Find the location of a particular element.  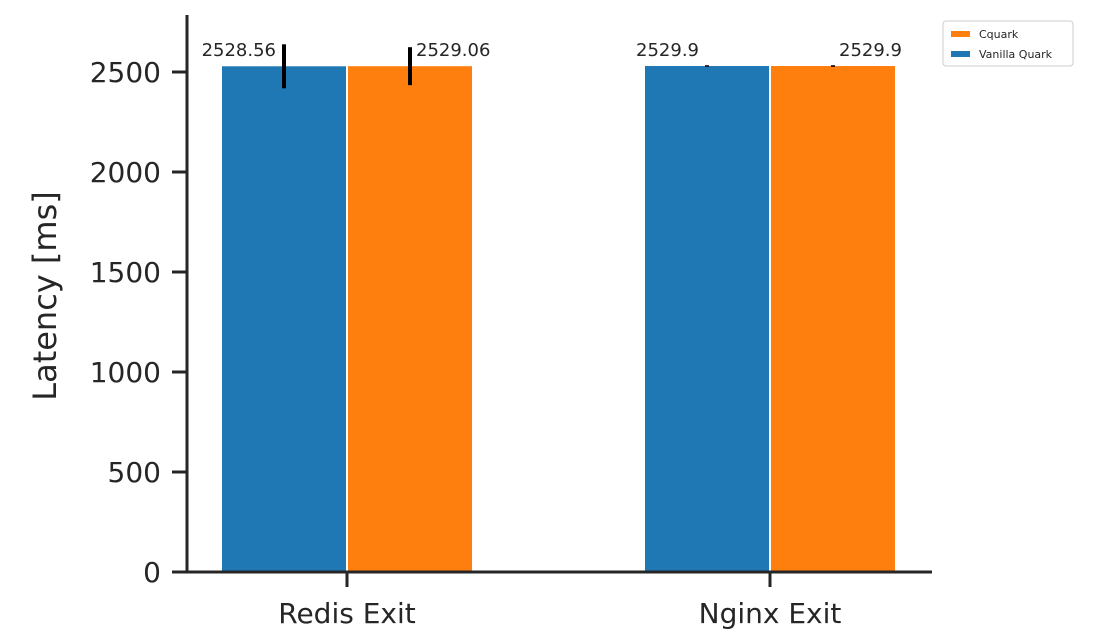

y-tick-label: 500 is located at coordinates (134, 472).